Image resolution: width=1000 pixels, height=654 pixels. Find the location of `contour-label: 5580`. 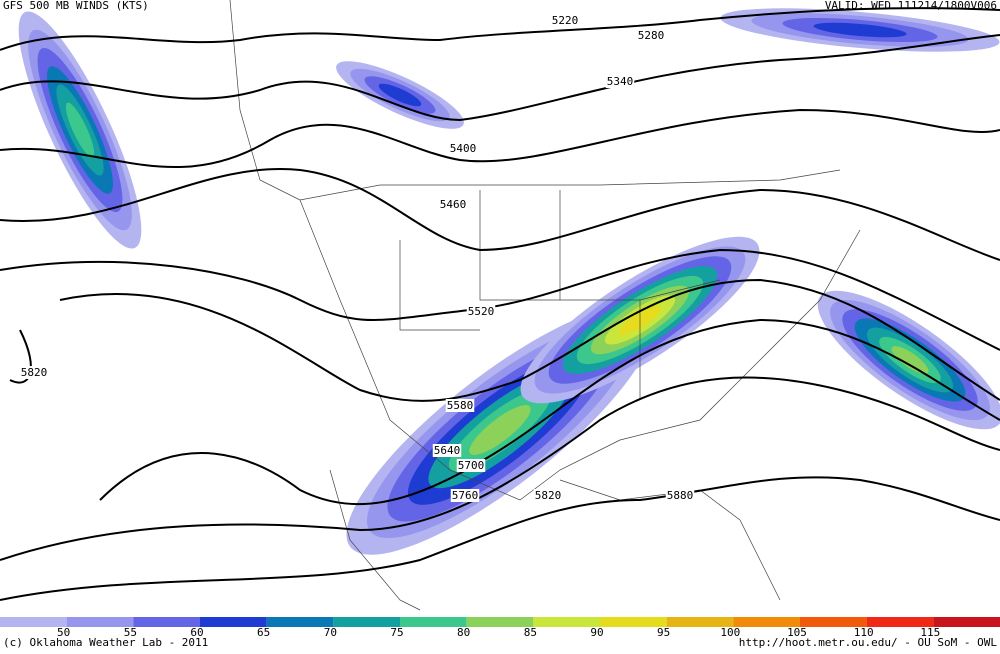

contour-label: 5580 is located at coordinates (460, 405).